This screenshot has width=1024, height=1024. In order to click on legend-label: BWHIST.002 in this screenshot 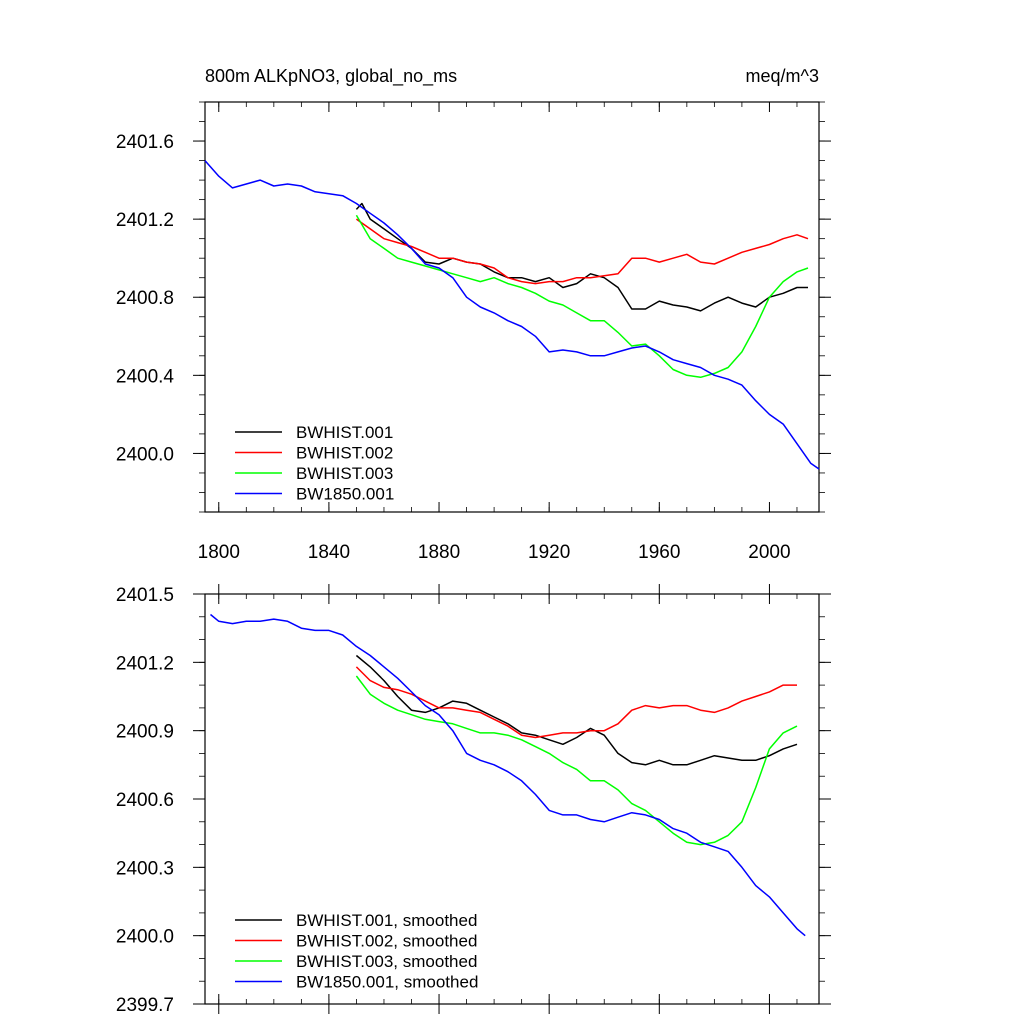, I will do `click(344, 453)`.